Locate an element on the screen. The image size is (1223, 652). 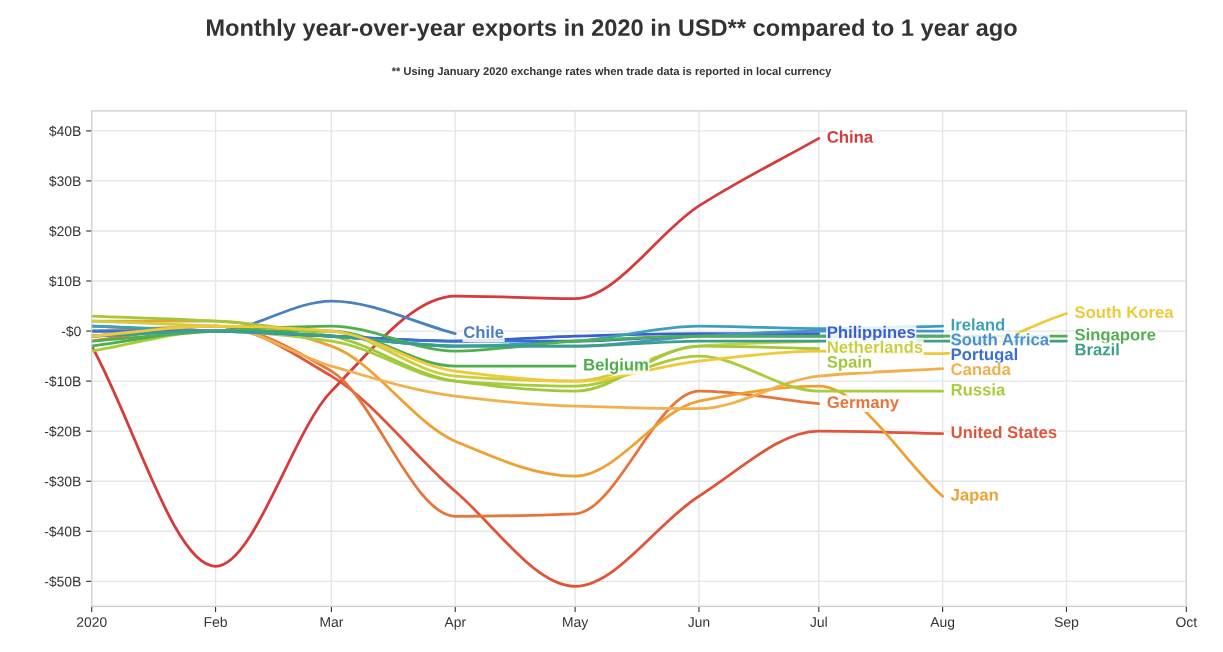
x-tick-label: May is located at coordinates (576, 623).